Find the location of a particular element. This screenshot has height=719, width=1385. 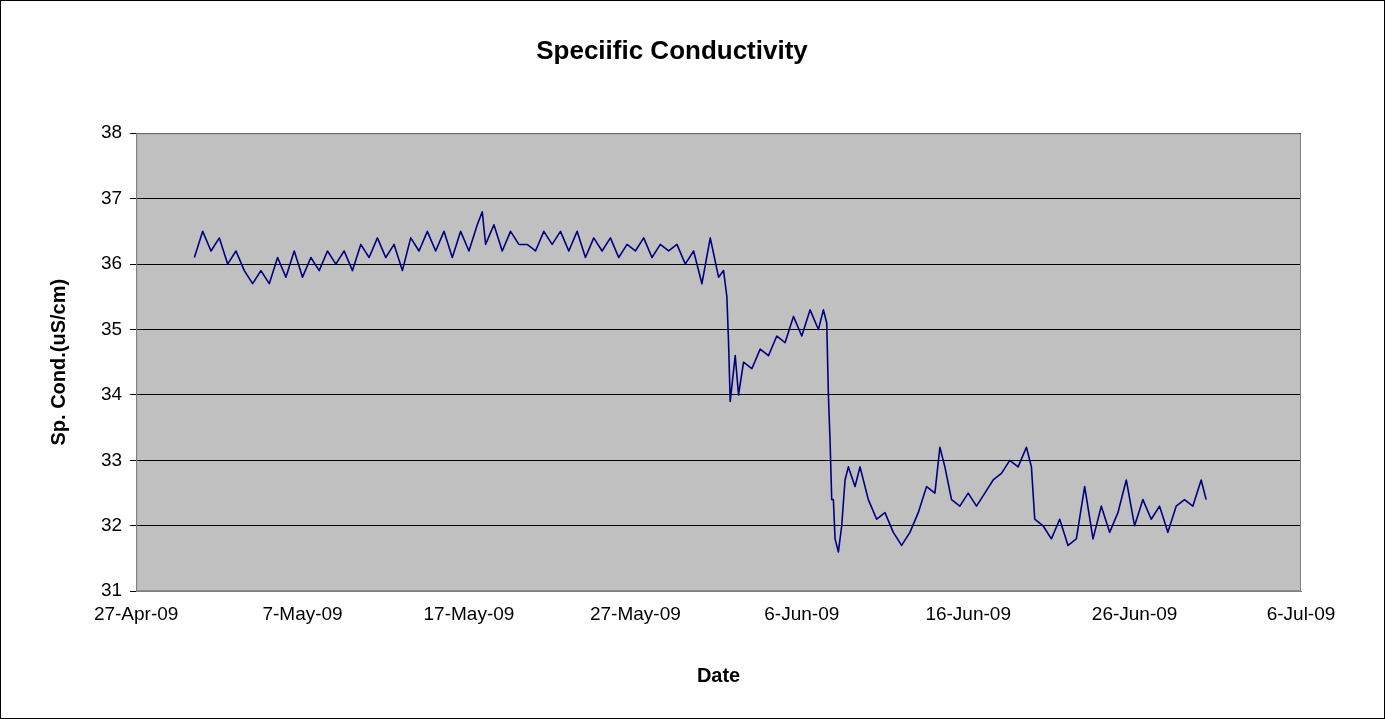

x-axis-title: Date is located at coordinates (718, 674).